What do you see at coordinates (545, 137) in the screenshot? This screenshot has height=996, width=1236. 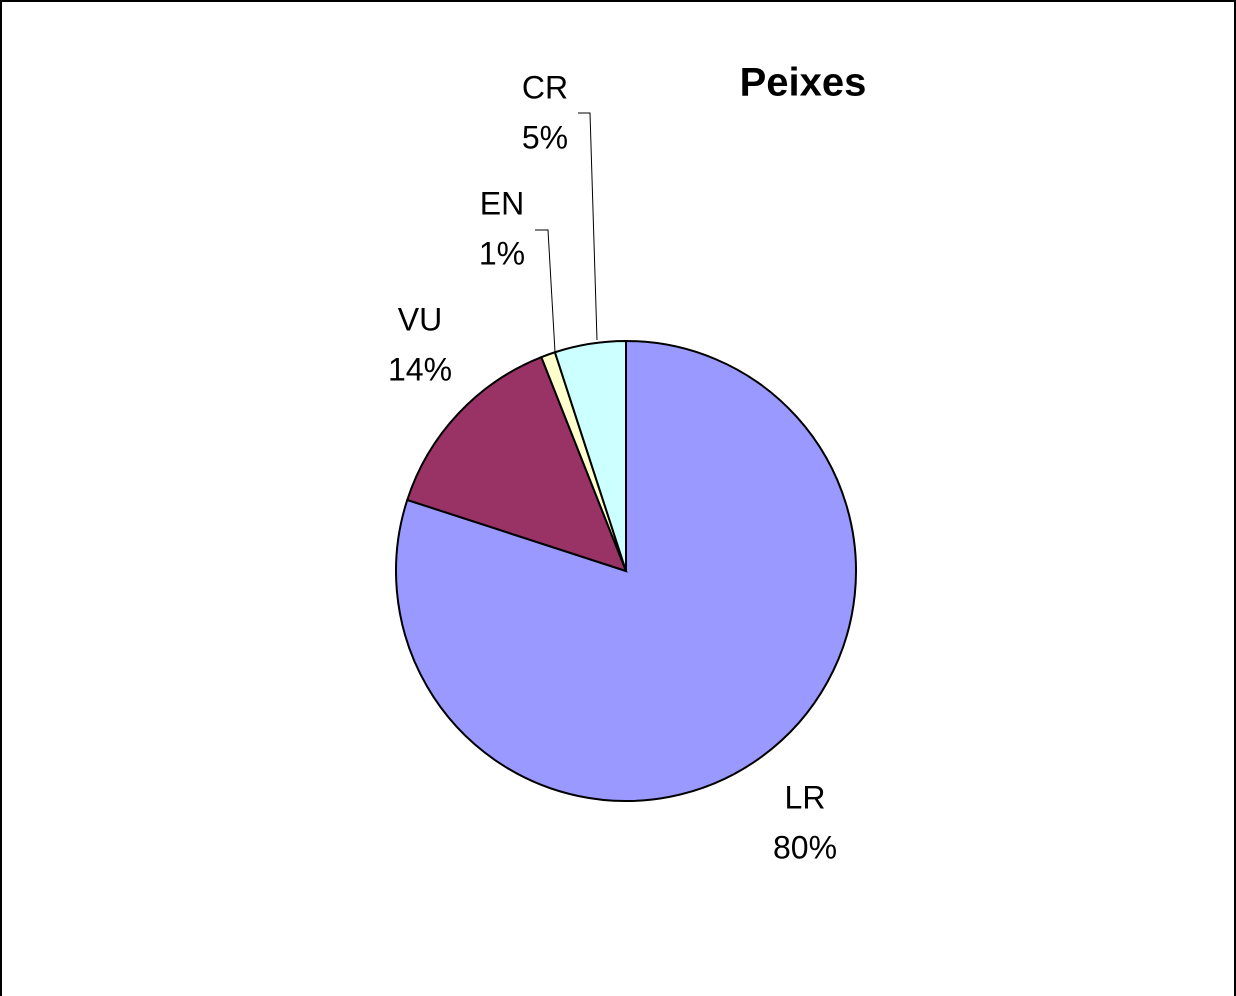 I see `slice-value-label: 5%` at bounding box center [545, 137].